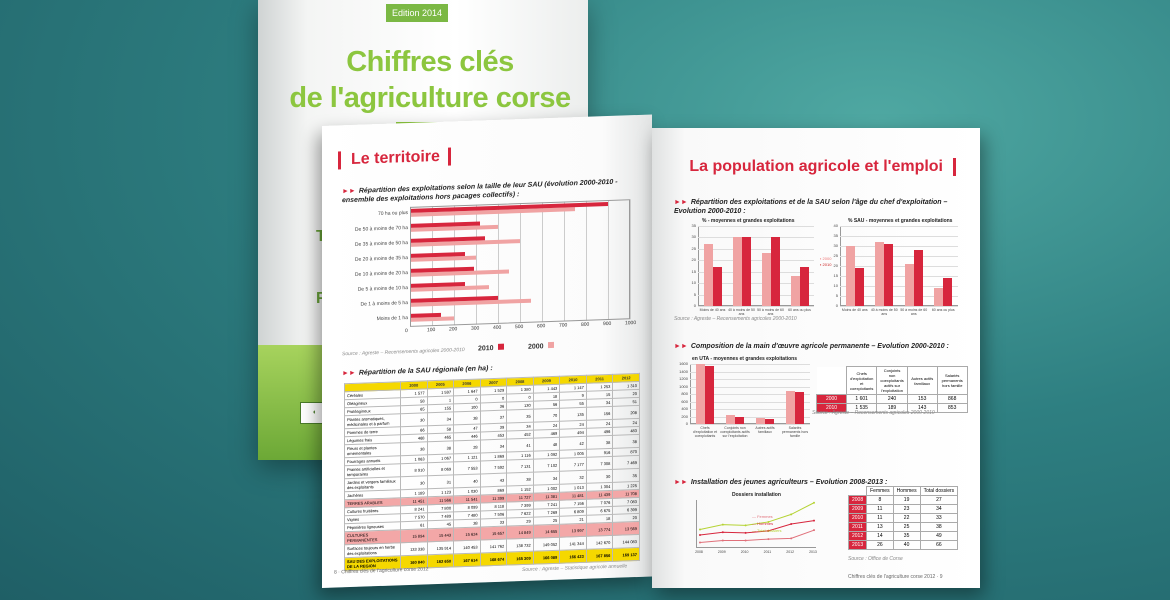  Describe the element at coordinates (857, 536) in the screenshot. I see `year-cell: 2012` at that location.